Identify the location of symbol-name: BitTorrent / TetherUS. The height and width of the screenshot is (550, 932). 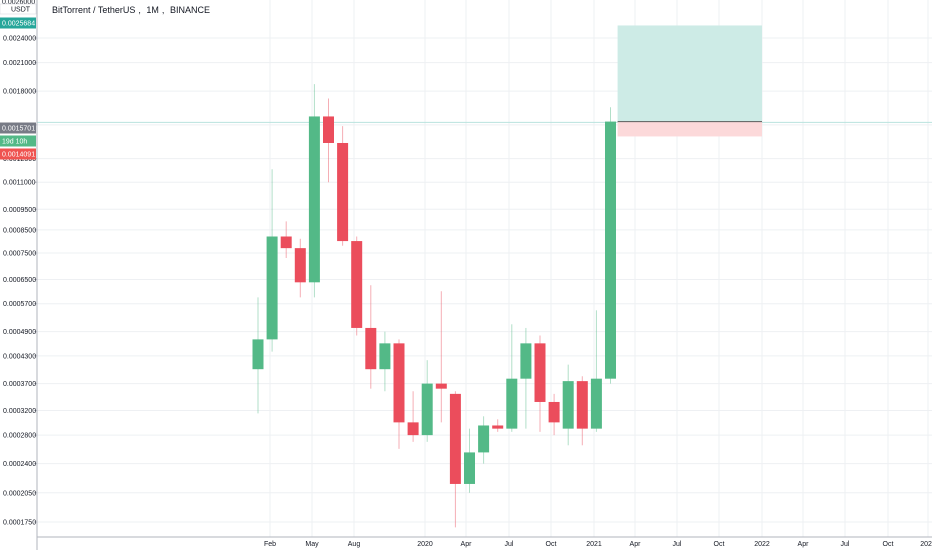
(94, 10).